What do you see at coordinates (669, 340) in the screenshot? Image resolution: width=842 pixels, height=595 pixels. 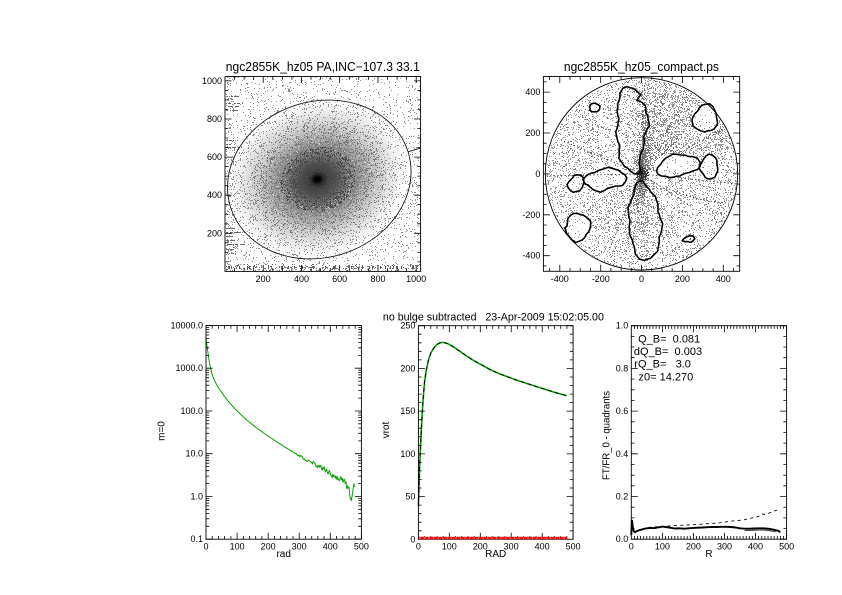 I see `svg-text: Q_B= 0.081` at bounding box center [669, 340].